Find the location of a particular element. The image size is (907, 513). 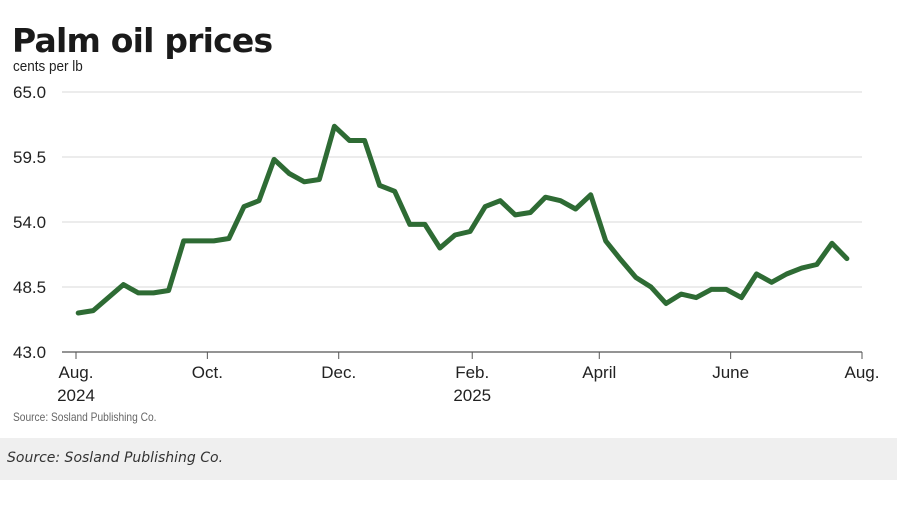

y-axis-unit-label: cents per lb is located at coordinates (48, 66).